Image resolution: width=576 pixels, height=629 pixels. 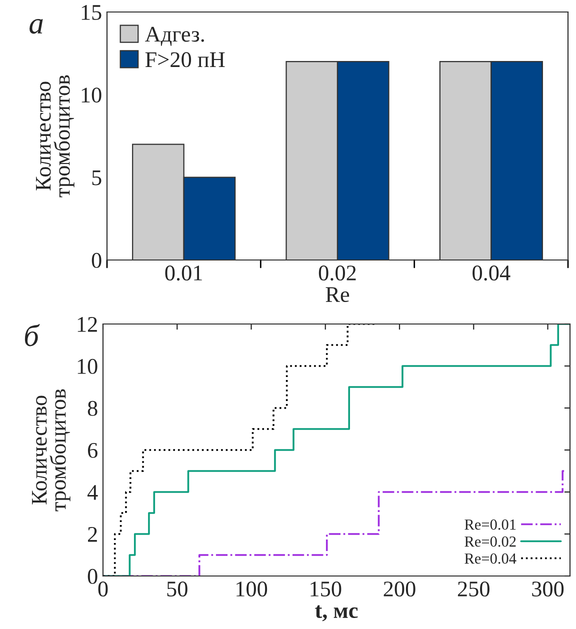 What do you see at coordinates (336, 613) in the screenshot?
I see `x-axis-title: t, мс` at bounding box center [336, 613].